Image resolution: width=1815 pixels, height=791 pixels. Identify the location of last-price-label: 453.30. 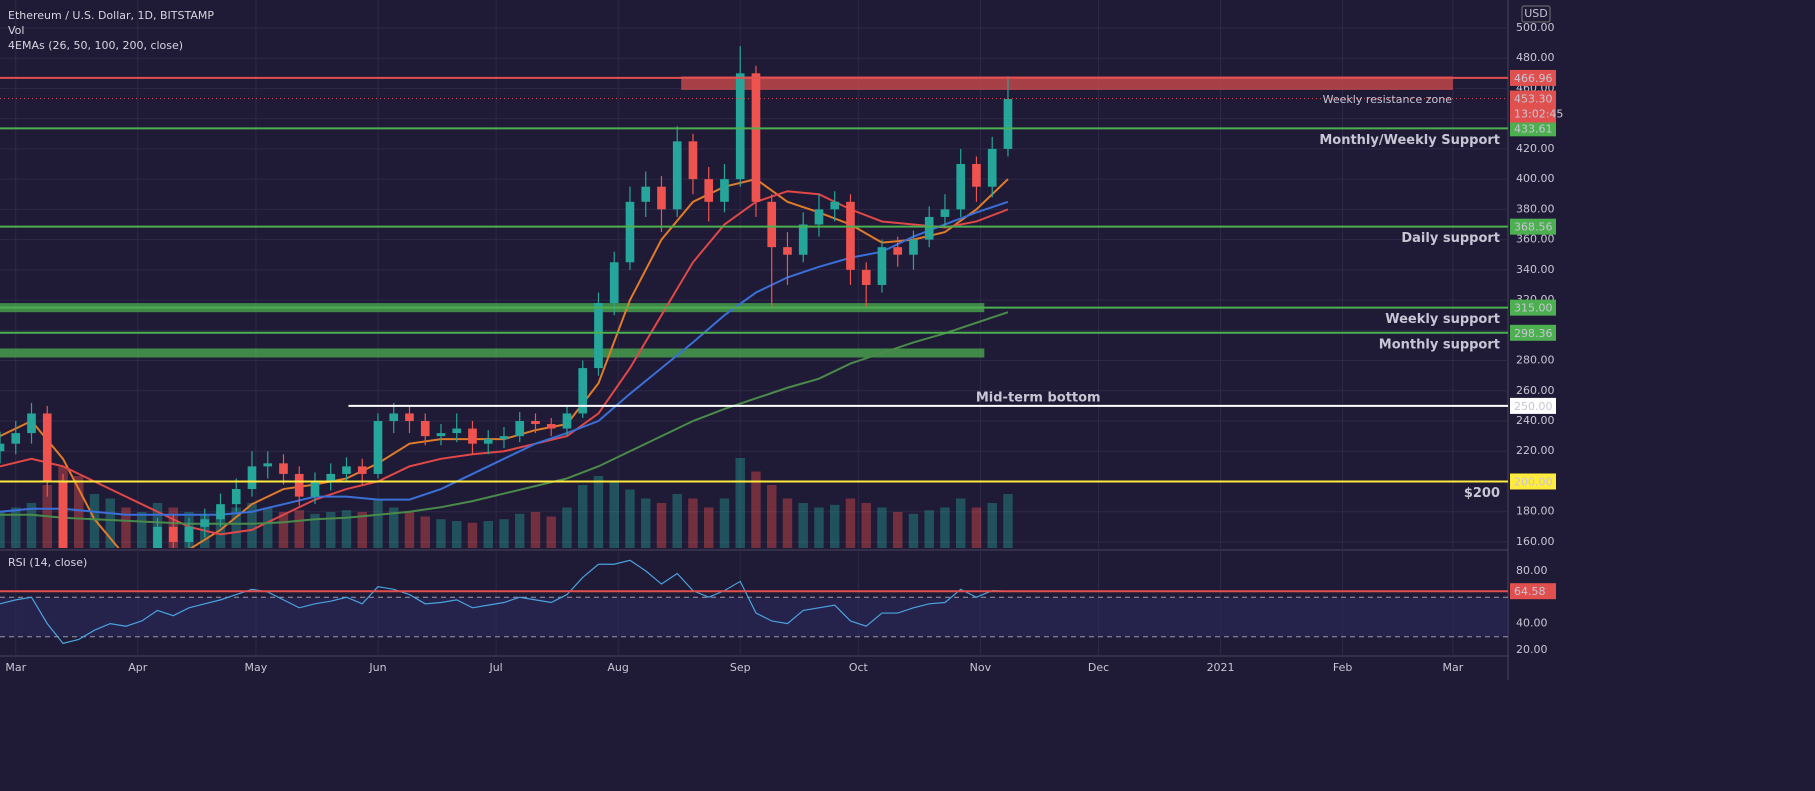
(1533, 99).